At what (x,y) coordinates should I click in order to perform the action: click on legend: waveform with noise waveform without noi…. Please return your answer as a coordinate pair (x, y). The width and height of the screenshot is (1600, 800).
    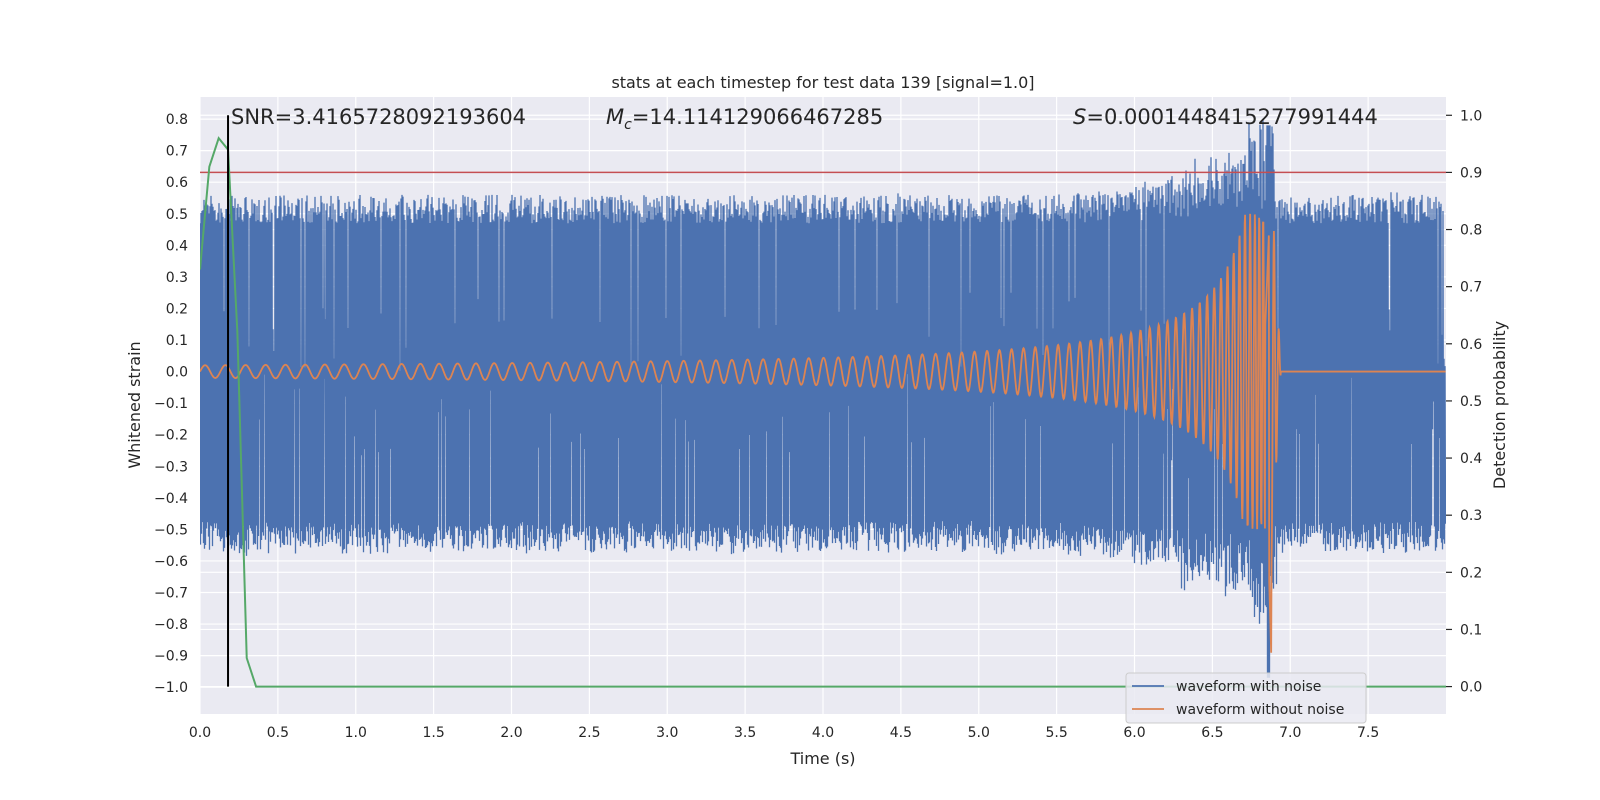
    Looking at the image, I should click on (1246, 698).